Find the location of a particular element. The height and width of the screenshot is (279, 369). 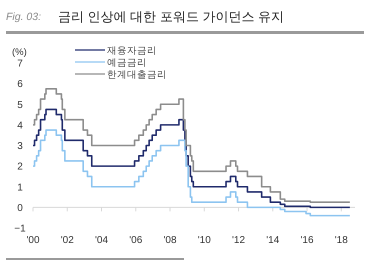

x-tick-label: '10 is located at coordinates (205, 240).